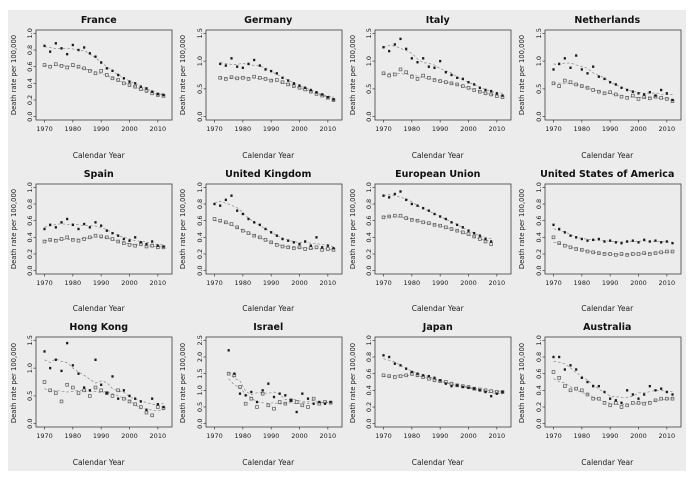 The image size is (693, 499). What do you see at coordinates (607, 328) in the screenshot?
I see `panel-title: Australia` at bounding box center [607, 328].